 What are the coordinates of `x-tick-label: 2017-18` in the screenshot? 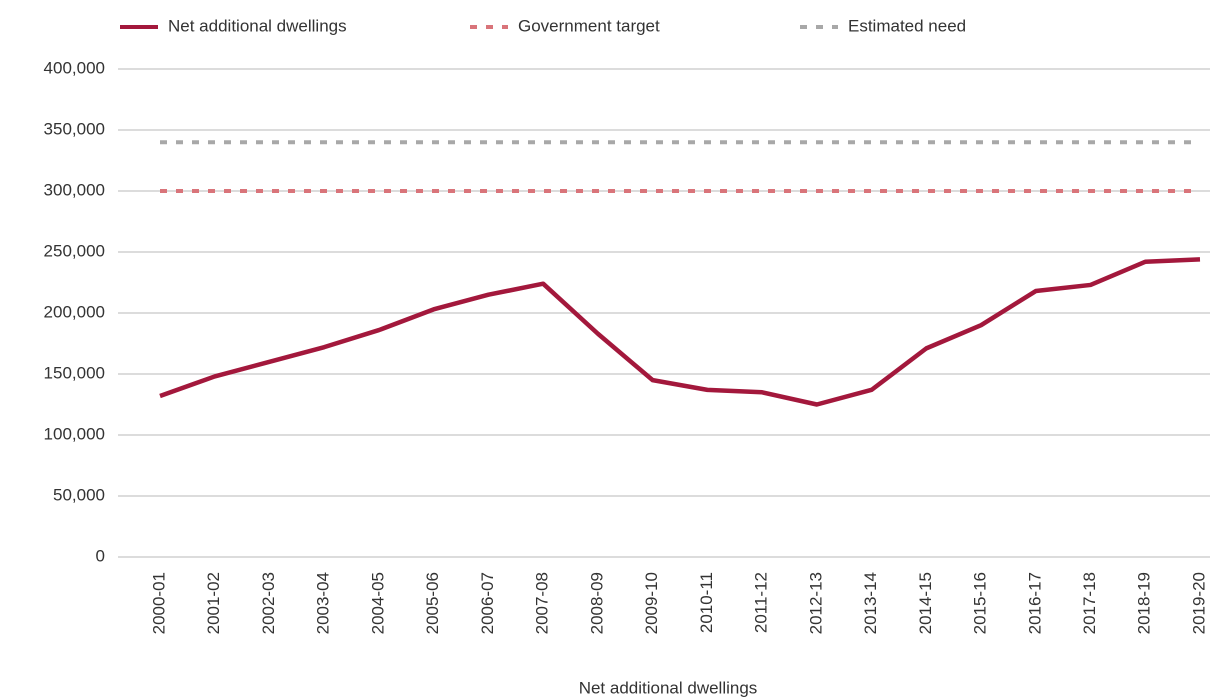 It's located at (1089, 603).